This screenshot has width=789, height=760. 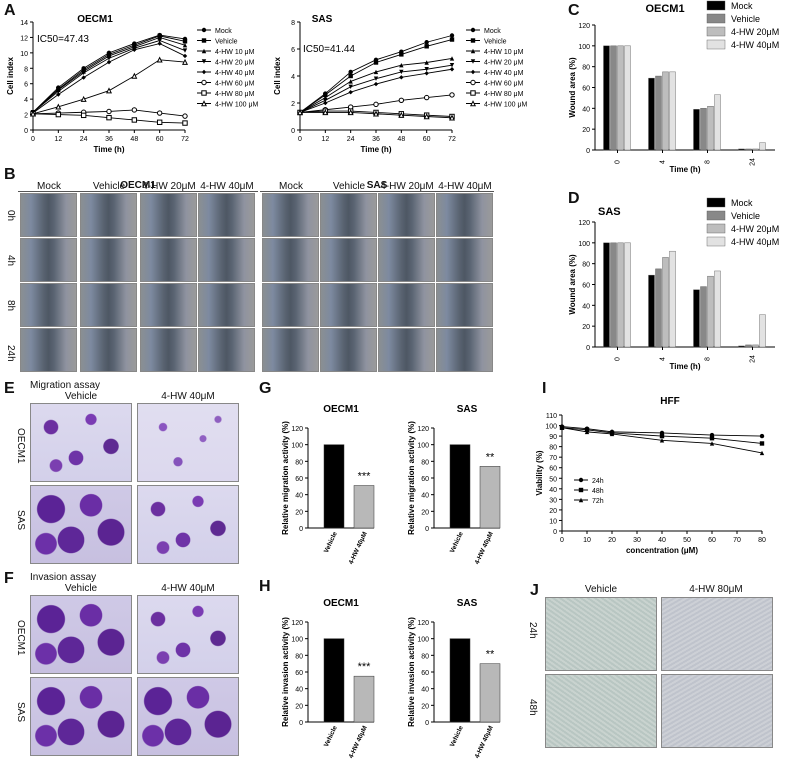 What do you see at coordinates (484, 548) in the screenshot?
I see `panel-g-sas-x-tick-label: 4-HW 40μM` at bounding box center [484, 548].